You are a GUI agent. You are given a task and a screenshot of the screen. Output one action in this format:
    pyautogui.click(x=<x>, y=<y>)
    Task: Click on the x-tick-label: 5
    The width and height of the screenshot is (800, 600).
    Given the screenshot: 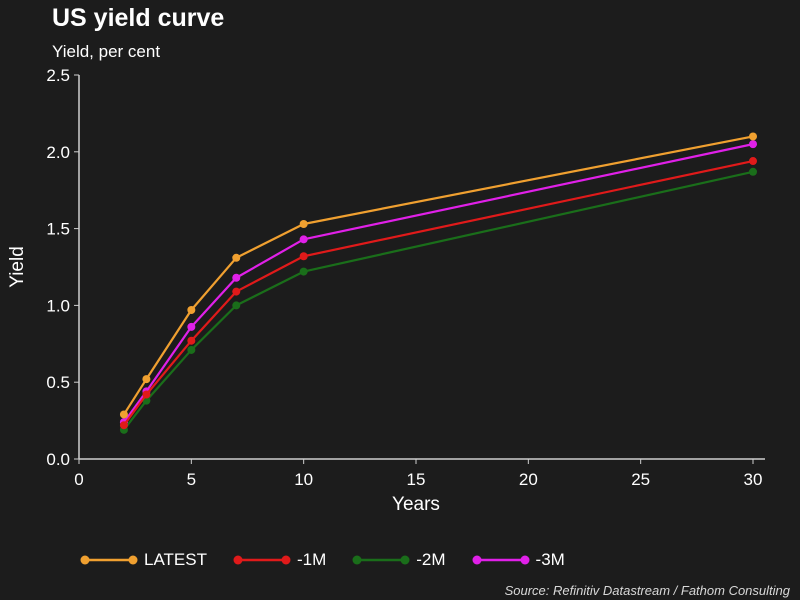 What is the action you would take?
    pyautogui.click(x=191, y=479)
    